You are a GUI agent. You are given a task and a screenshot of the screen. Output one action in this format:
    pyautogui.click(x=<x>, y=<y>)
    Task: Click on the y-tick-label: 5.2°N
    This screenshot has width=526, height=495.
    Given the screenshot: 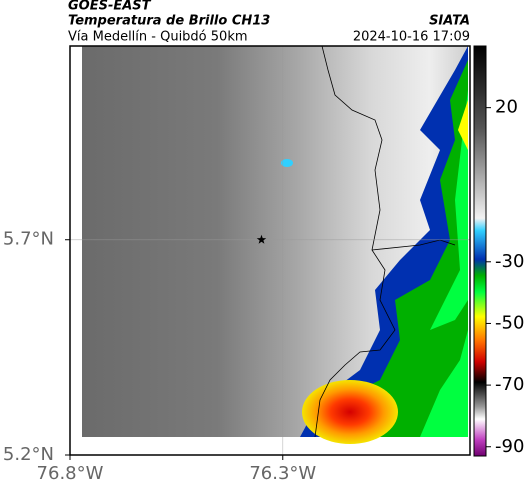 What is the action you would take?
    pyautogui.click(x=28, y=454)
    